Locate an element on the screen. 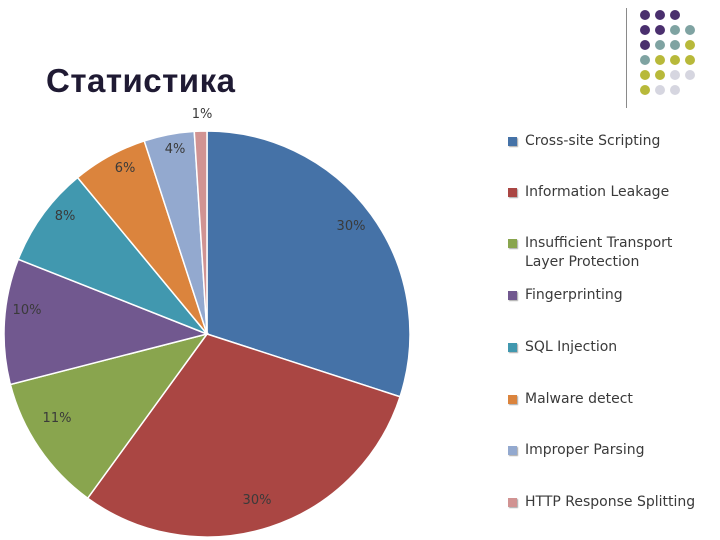  legend-item: HTTP Response Splitting is located at coordinates (606, 502).